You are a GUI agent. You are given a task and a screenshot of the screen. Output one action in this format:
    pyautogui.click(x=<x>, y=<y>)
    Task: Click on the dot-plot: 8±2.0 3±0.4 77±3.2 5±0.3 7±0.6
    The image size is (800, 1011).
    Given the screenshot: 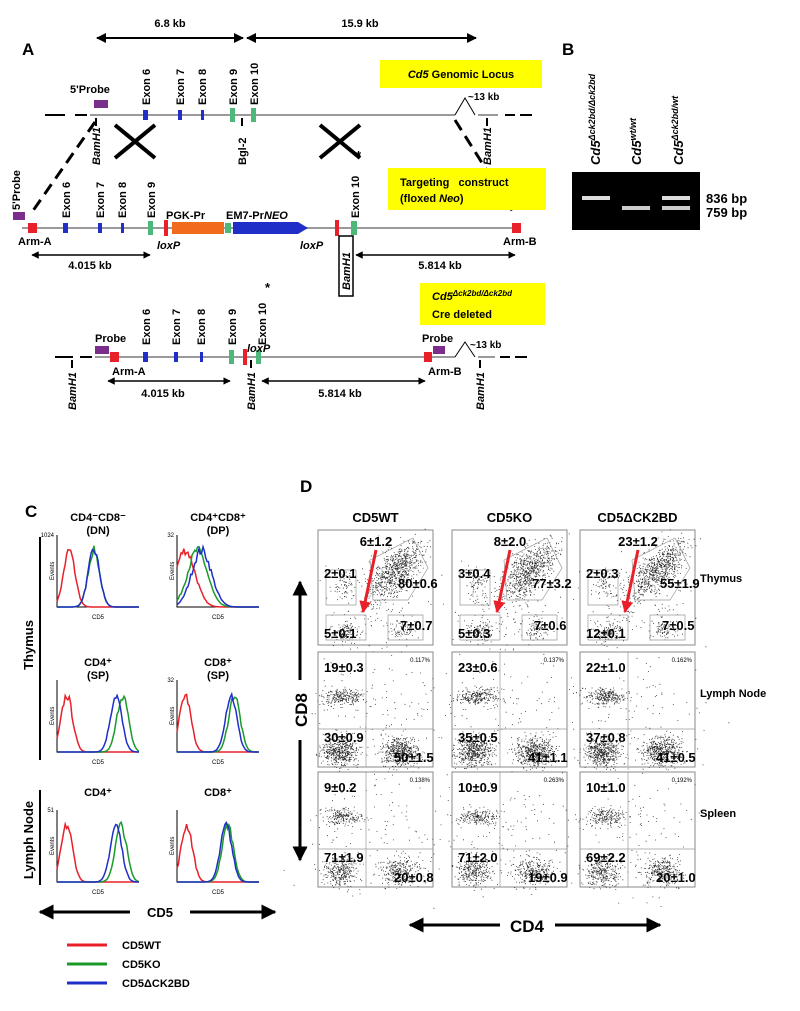 What is the action you would take?
    pyautogui.click(x=507, y=594)
    